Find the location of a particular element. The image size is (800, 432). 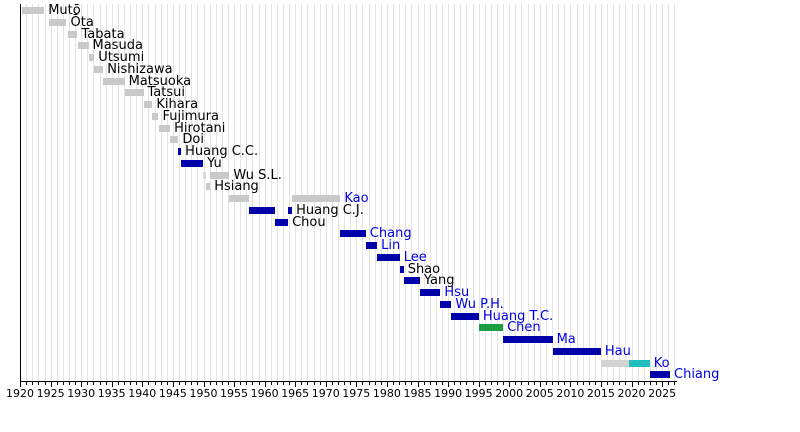

gridline-year-1936 is located at coordinates (118, 192).